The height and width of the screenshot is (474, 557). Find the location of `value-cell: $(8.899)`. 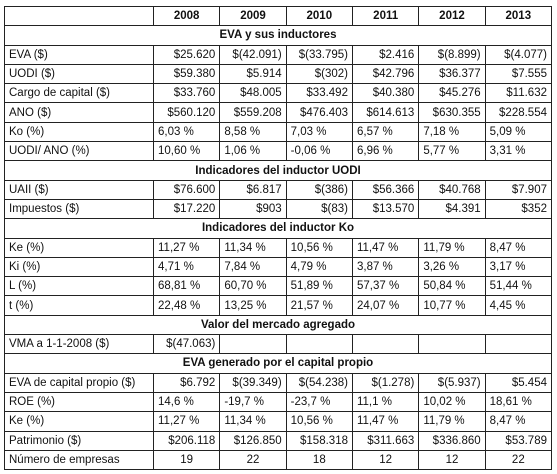

value-cell: $(8.899) is located at coordinates (452, 54).